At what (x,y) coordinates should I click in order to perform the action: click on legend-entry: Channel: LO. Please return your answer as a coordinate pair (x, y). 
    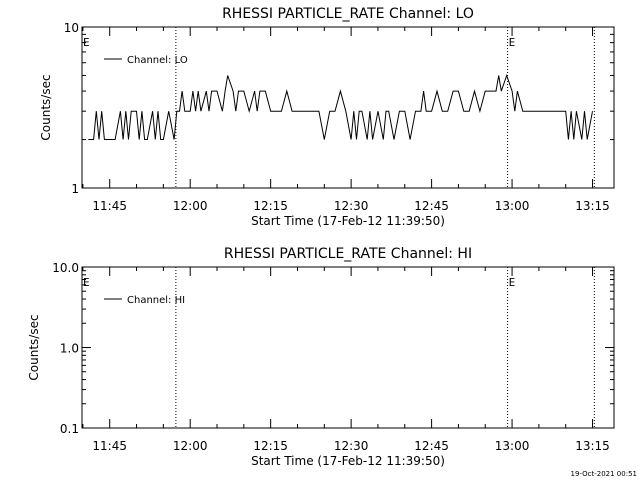
    Looking at the image, I should click on (157, 60).